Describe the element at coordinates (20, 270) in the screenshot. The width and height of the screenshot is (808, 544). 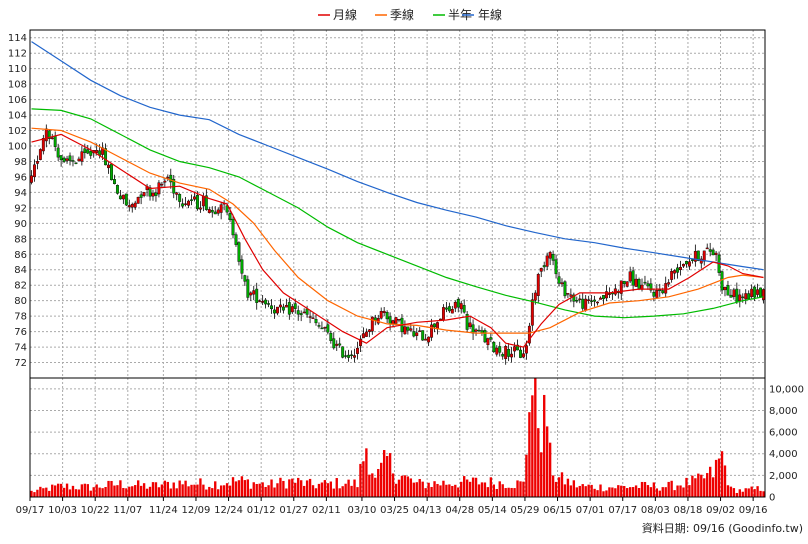
I see `price-tick-label: 84` at that location.